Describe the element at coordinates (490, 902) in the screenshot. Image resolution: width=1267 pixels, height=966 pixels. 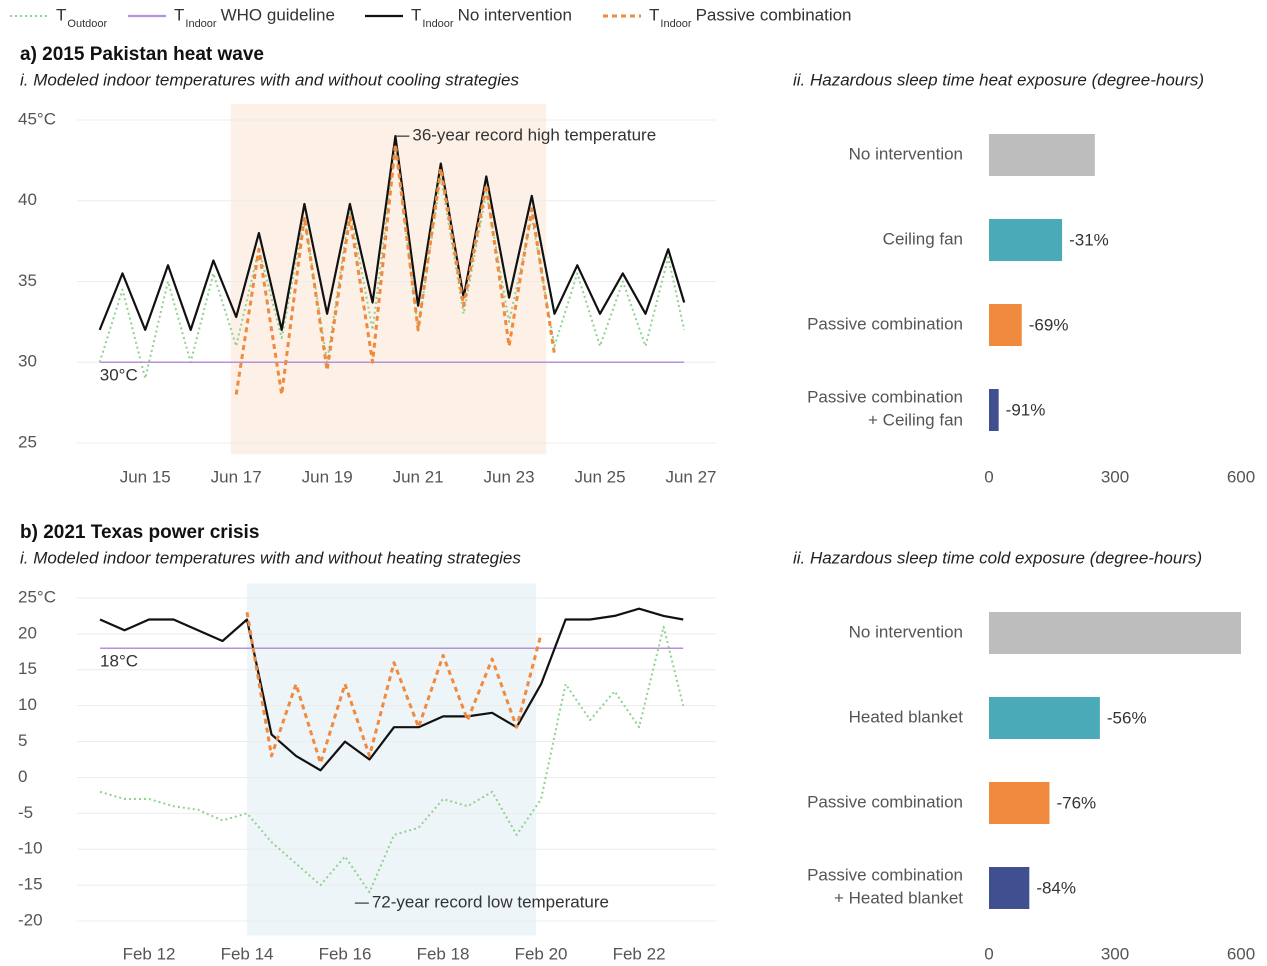
I see `annotation: 72-year record low temperature` at that location.